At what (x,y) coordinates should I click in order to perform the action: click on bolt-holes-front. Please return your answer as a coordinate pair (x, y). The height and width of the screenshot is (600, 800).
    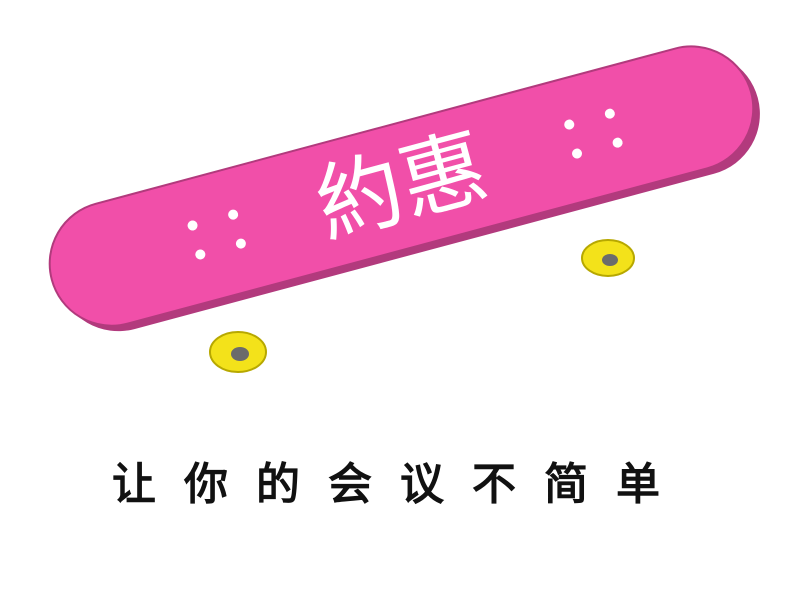
    Looking at the image, I should click on (593, 133).